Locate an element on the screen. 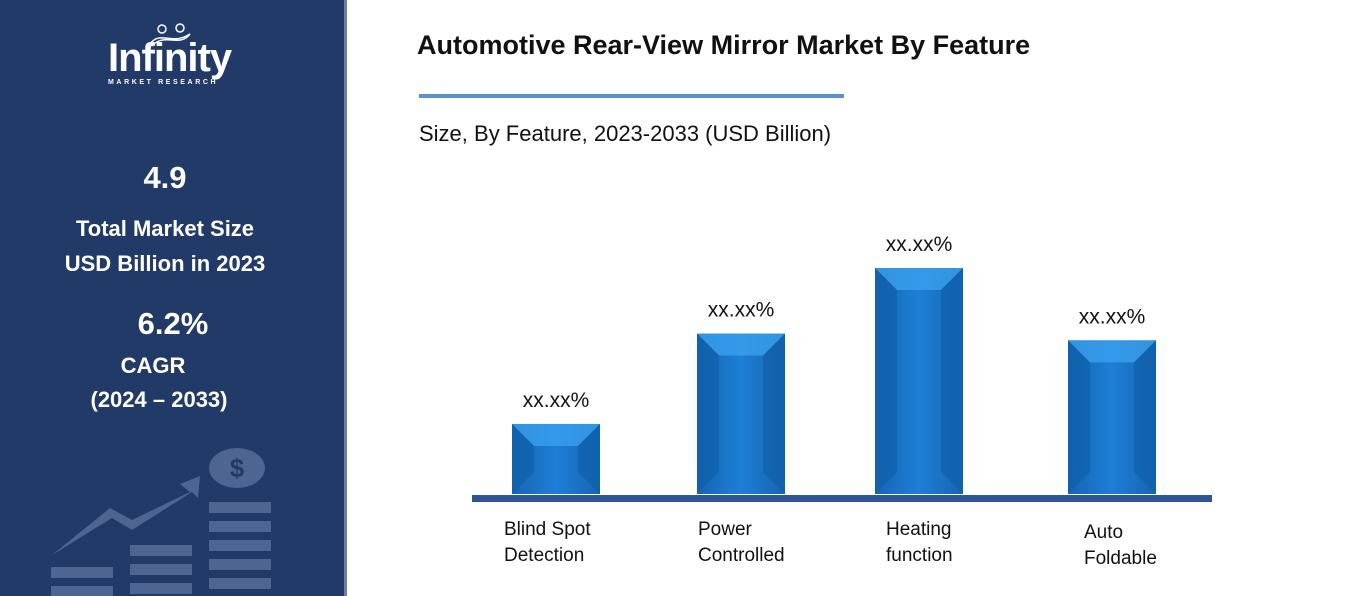 Image resolution: width=1356 pixels, height=596 pixels. category-label: Controlled is located at coordinates (741, 555).